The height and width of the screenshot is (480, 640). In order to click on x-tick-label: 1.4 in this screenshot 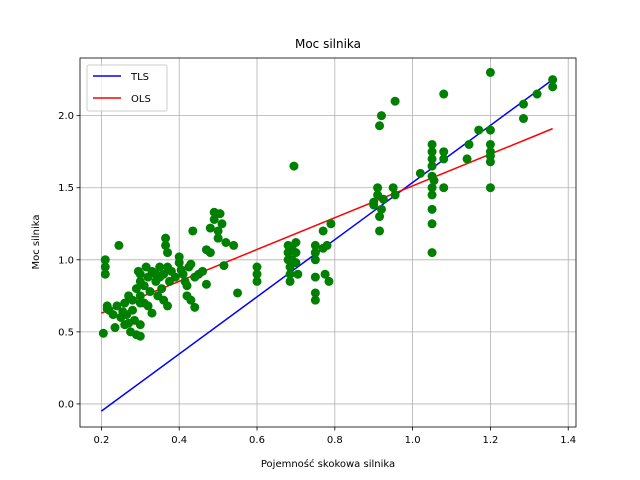, I will do `click(568, 440)`.